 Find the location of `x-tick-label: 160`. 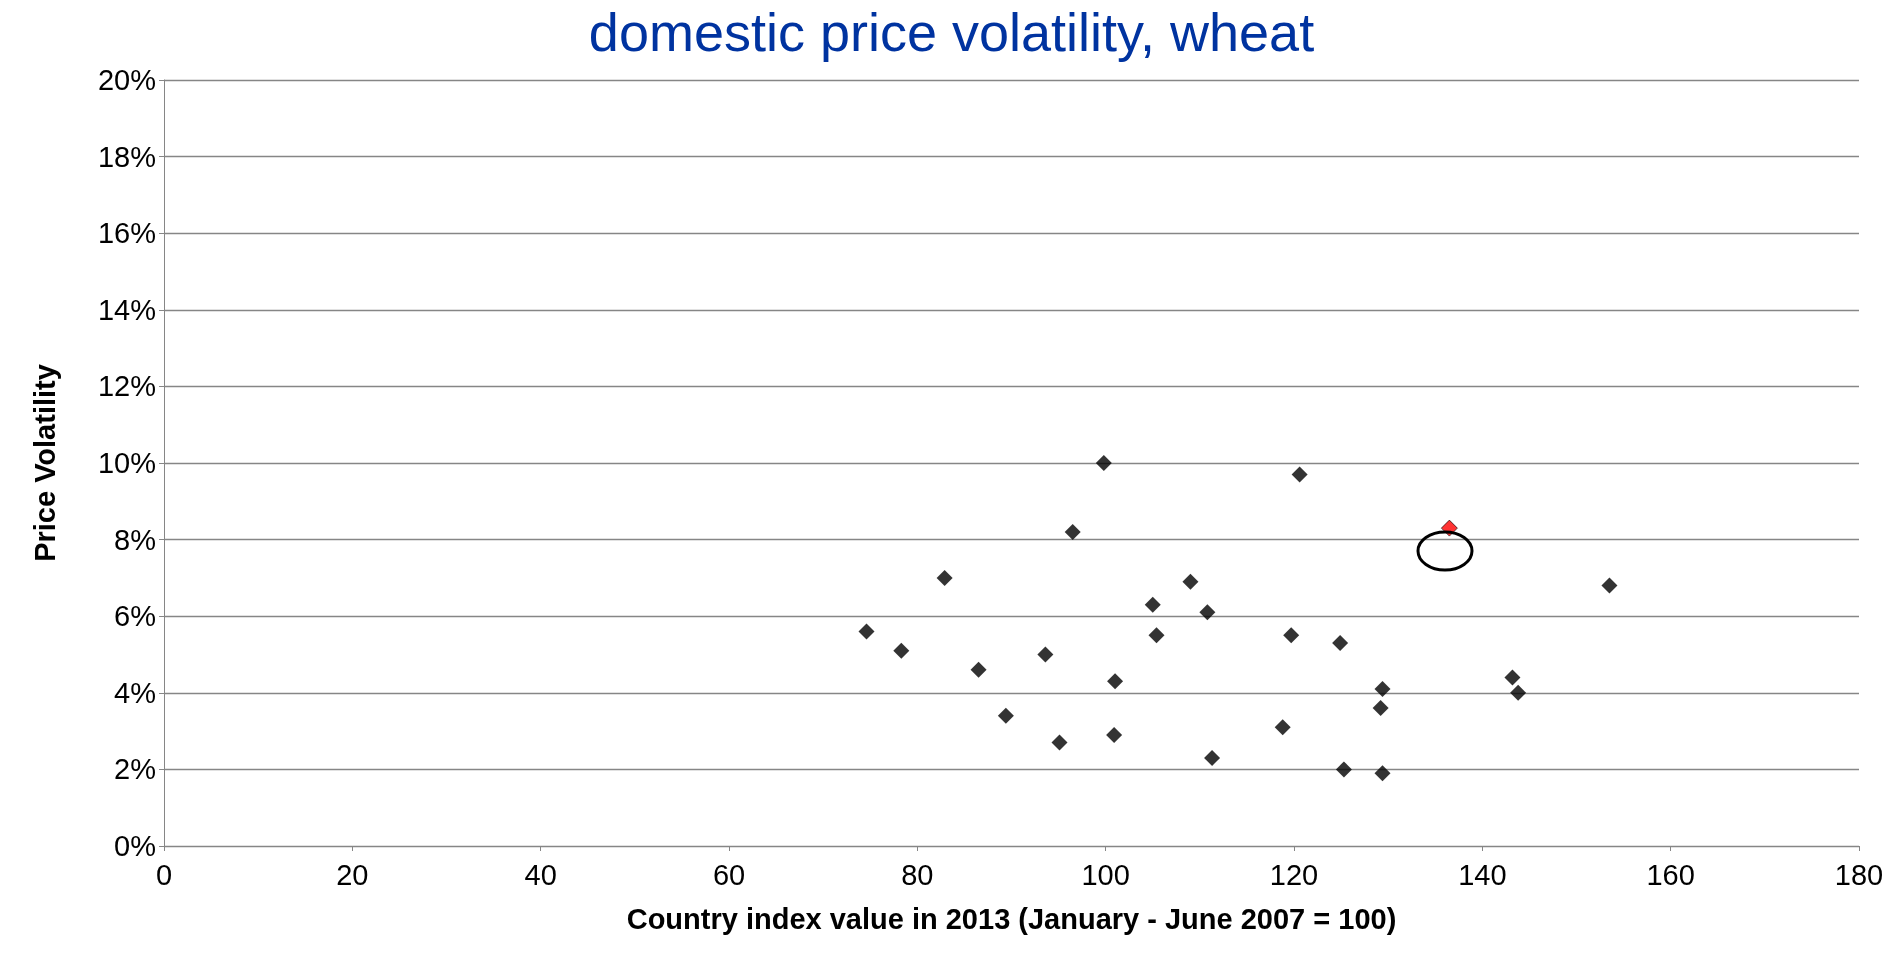

x-tick-label: 160 is located at coordinates (1670, 874).